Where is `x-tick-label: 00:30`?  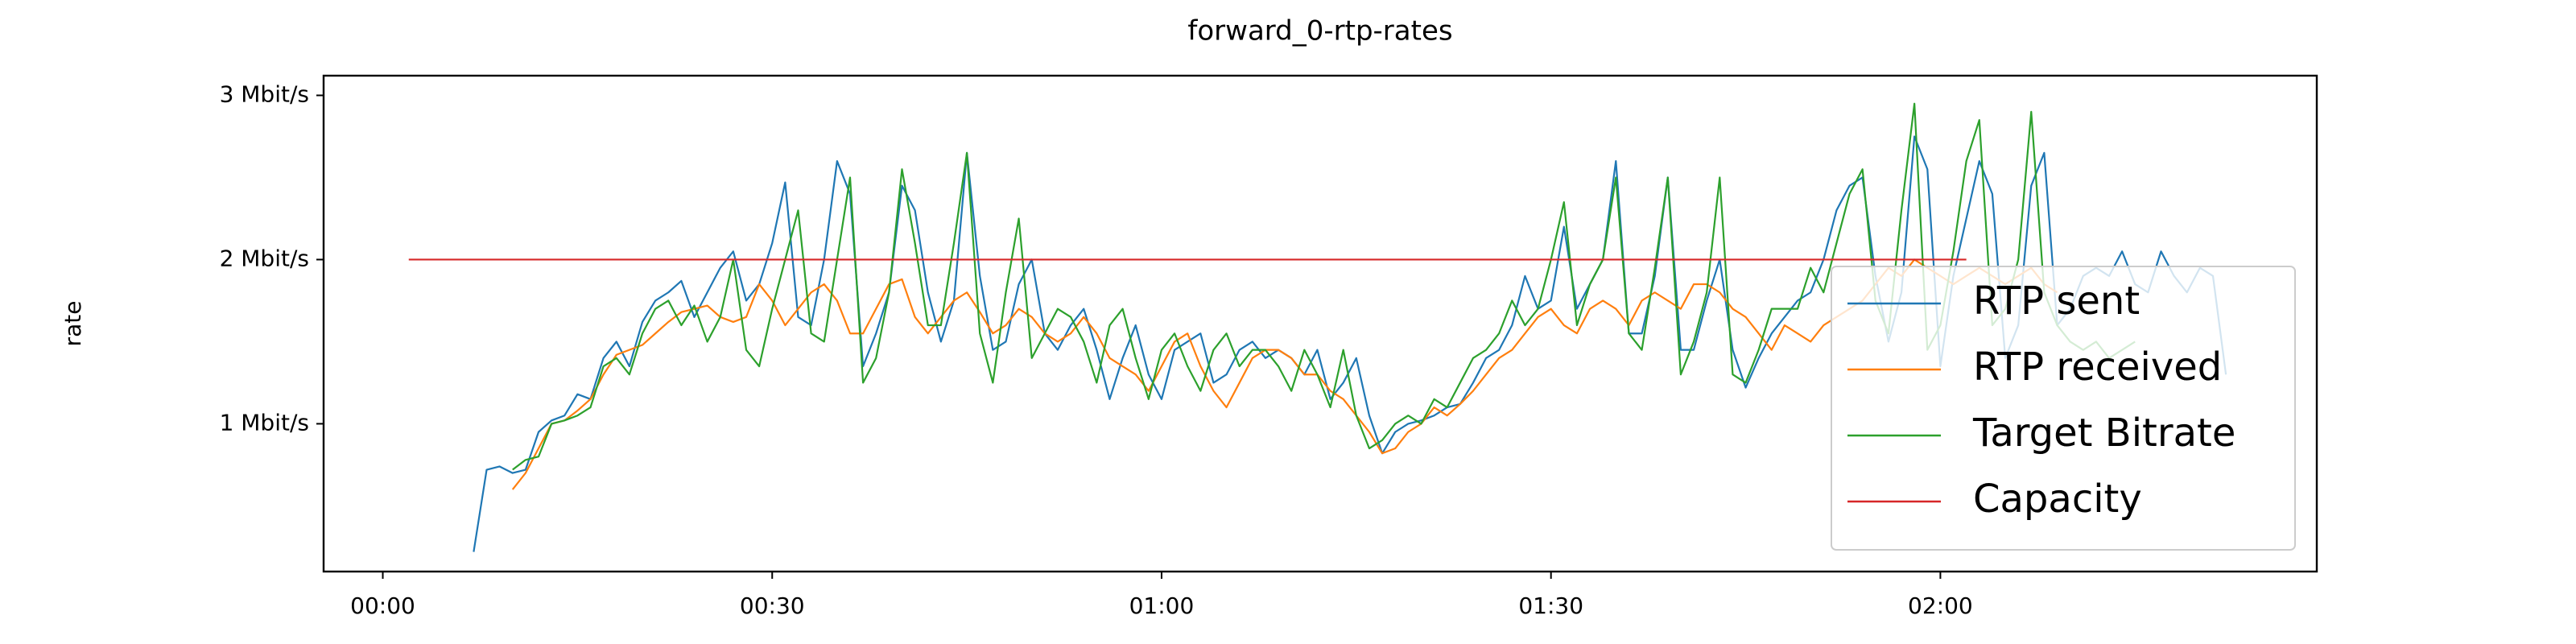
x-tick-label: 00:30 is located at coordinates (772, 605).